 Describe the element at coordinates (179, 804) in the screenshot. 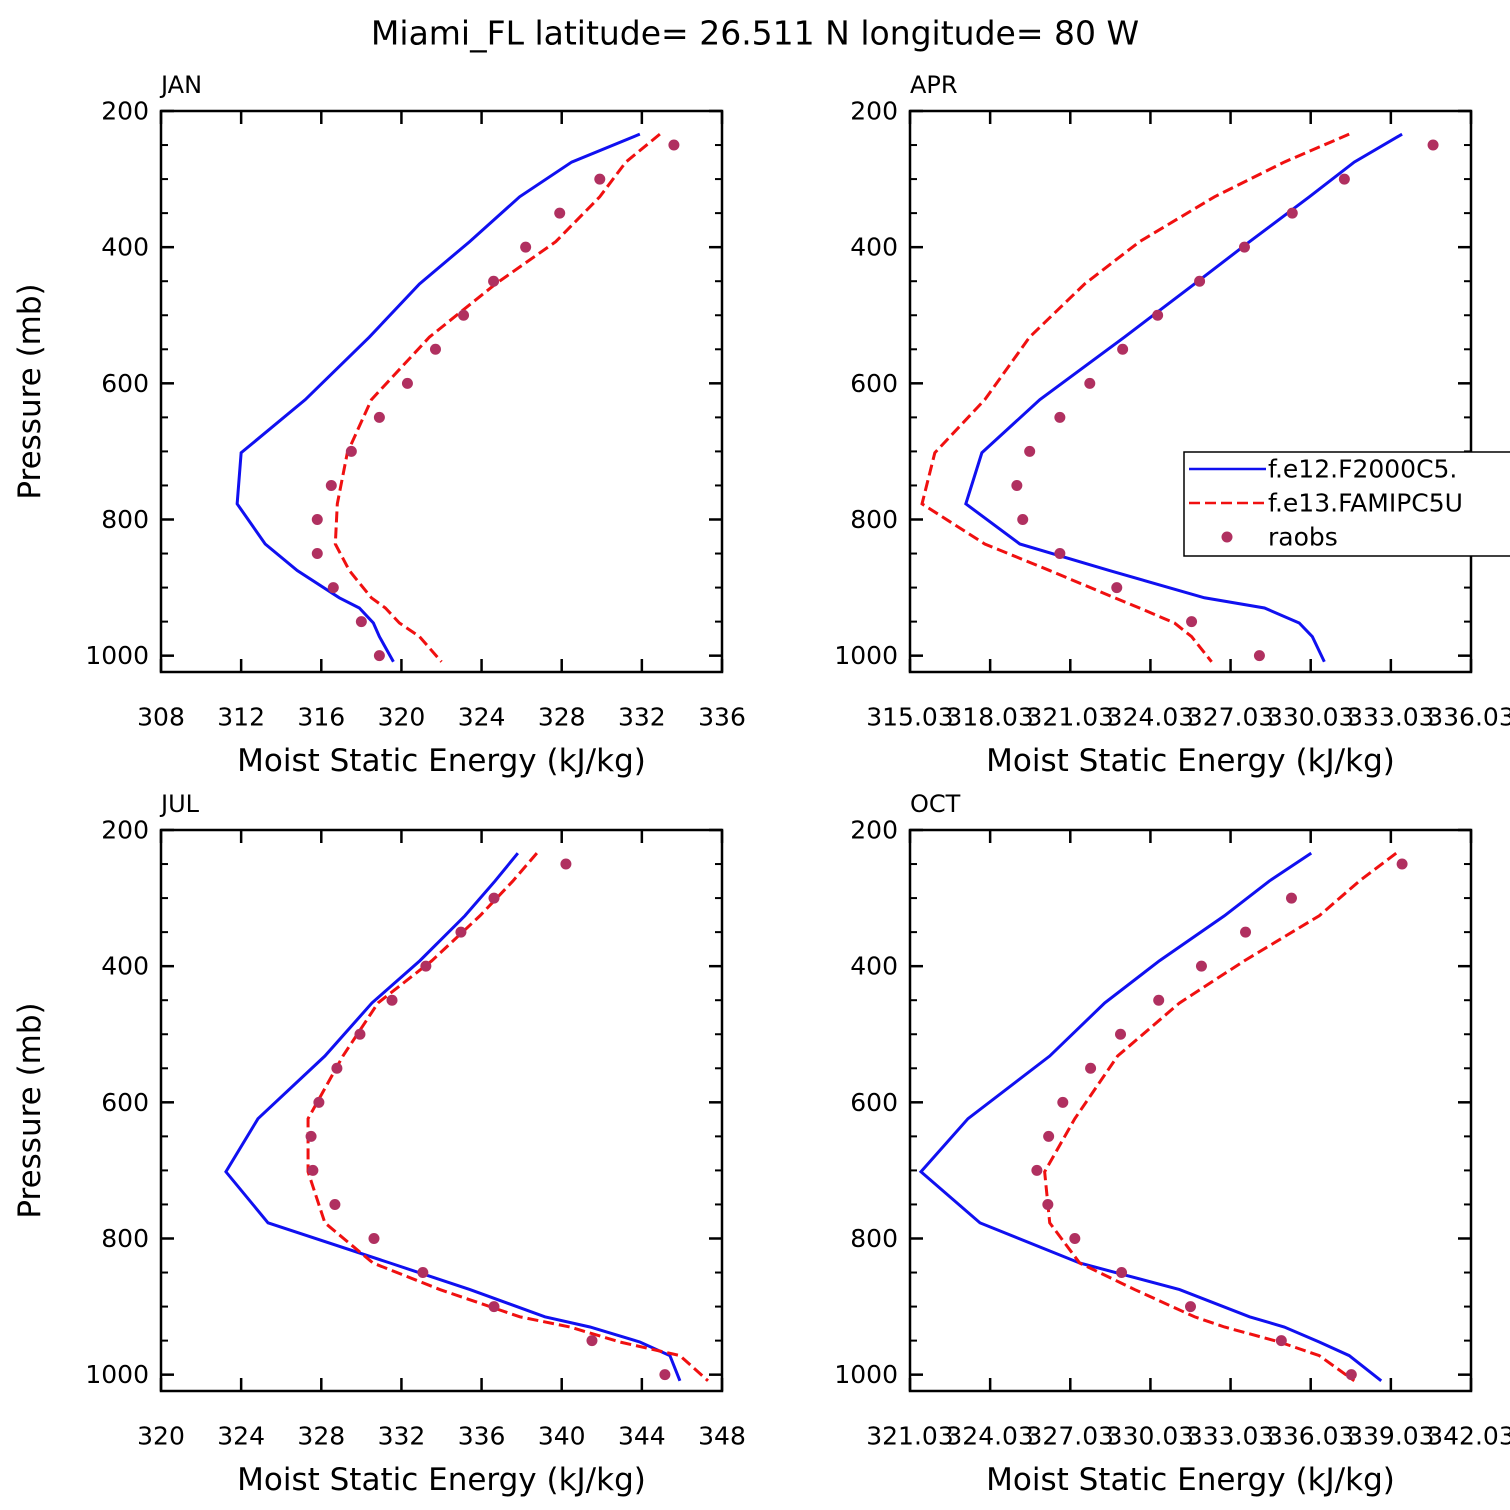

I see `panel-label: JUL` at that location.